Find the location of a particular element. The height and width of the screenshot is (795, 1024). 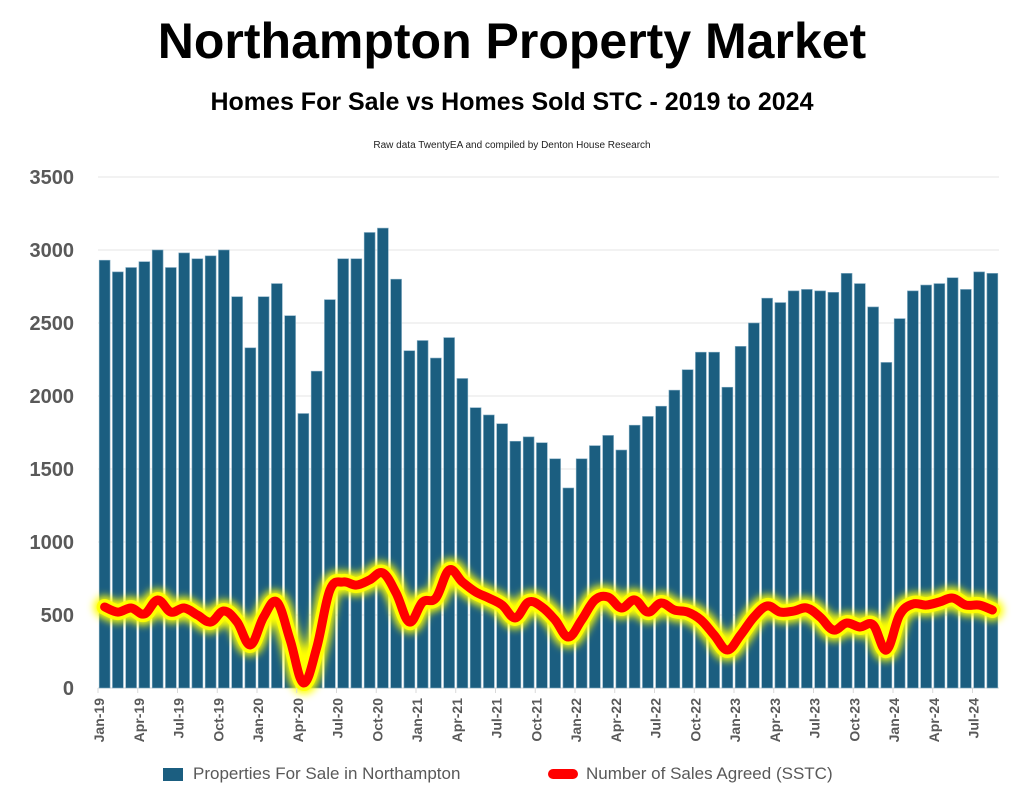

legend-item-for-sale: Properties For Sale in Northampton is located at coordinates (311, 774).